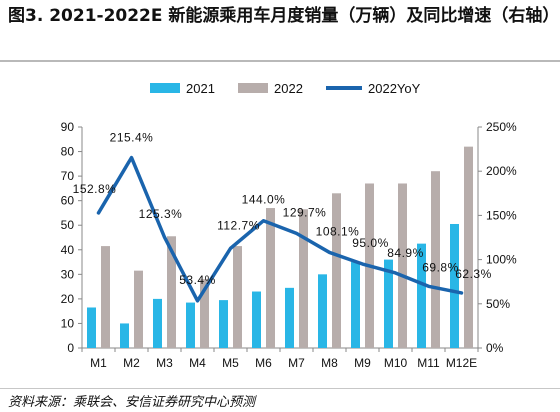 The width and height of the screenshot is (560, 412). I want to click on legend-label-2021: 2021, so click(200, 88).